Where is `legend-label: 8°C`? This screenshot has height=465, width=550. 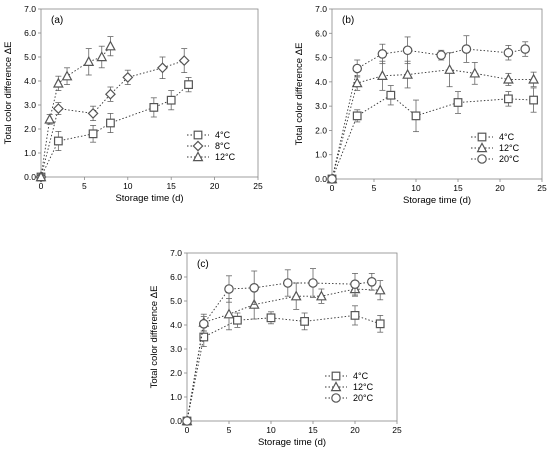
legend-label: 8°C is located at coordinates (223, 146).